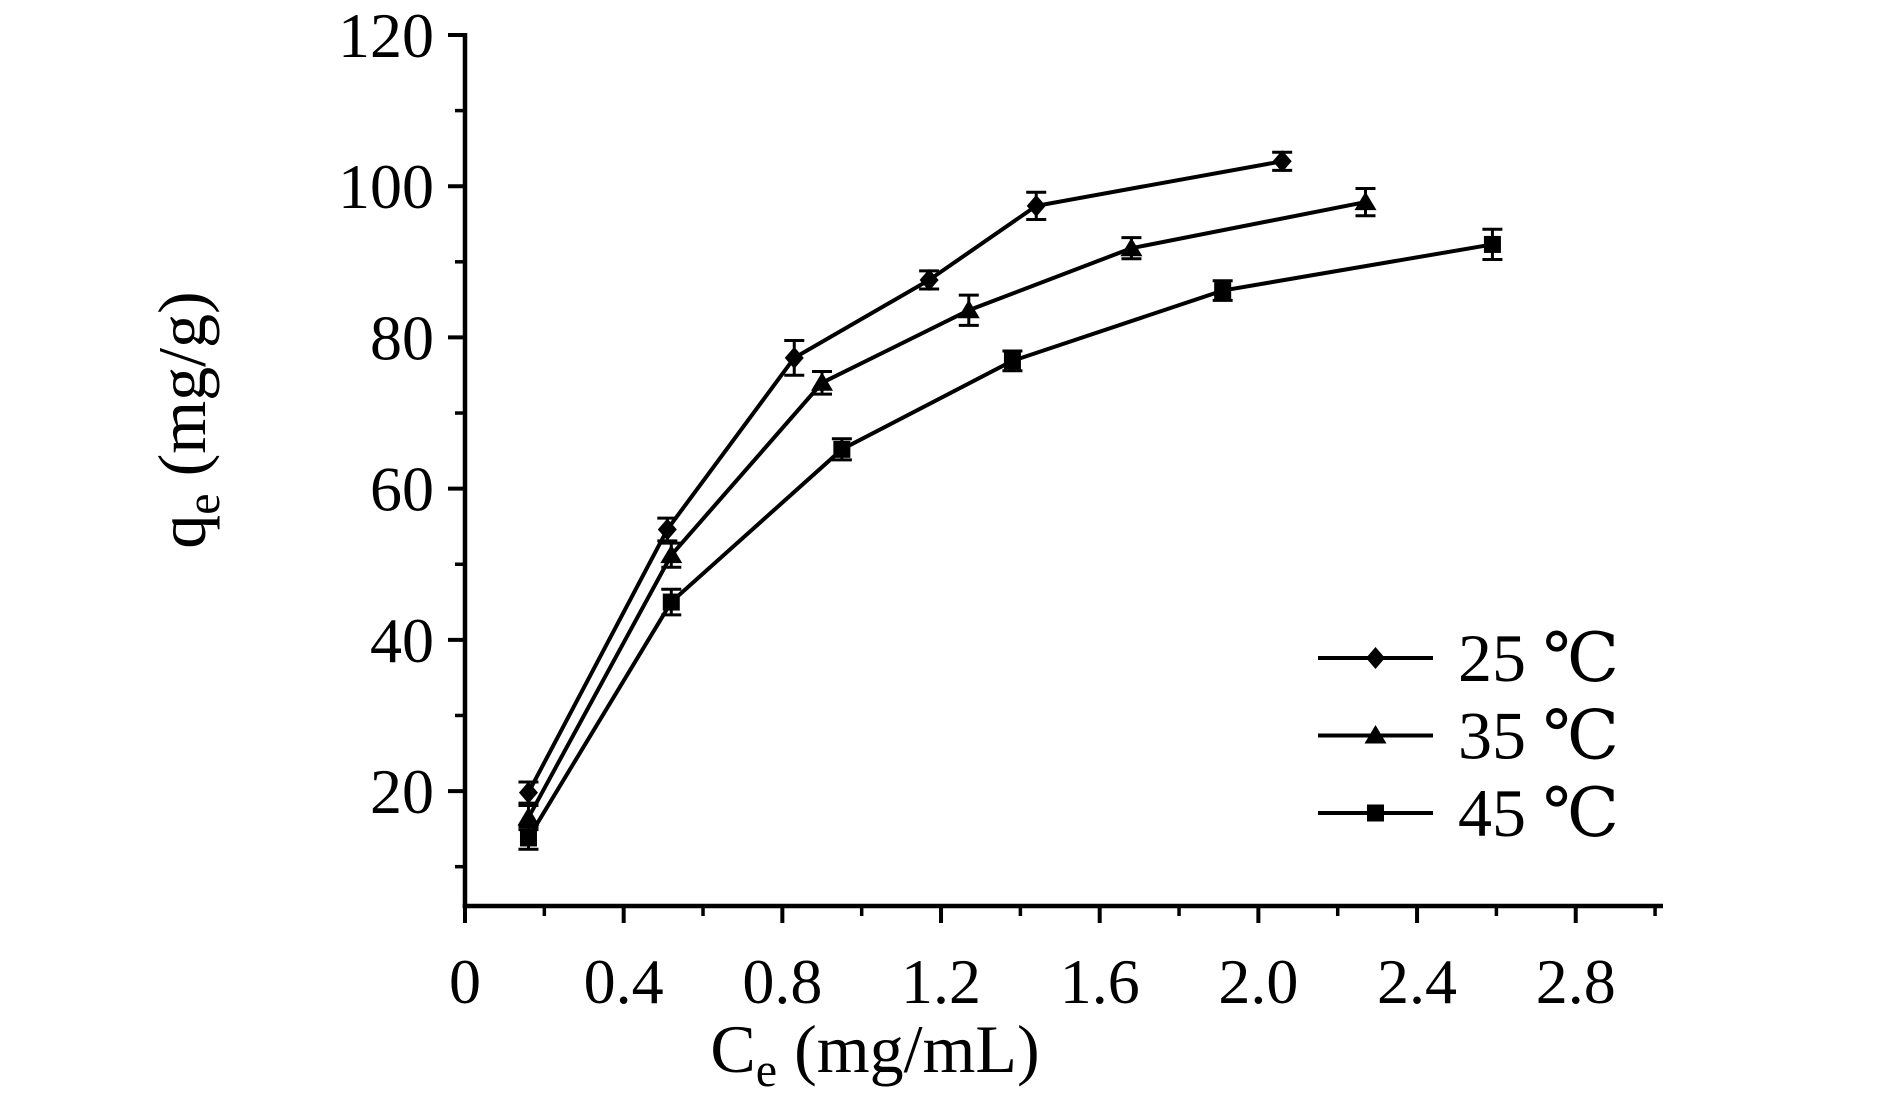  I want to click on legend-item-25: 25 ℃, so click(1468, 658).